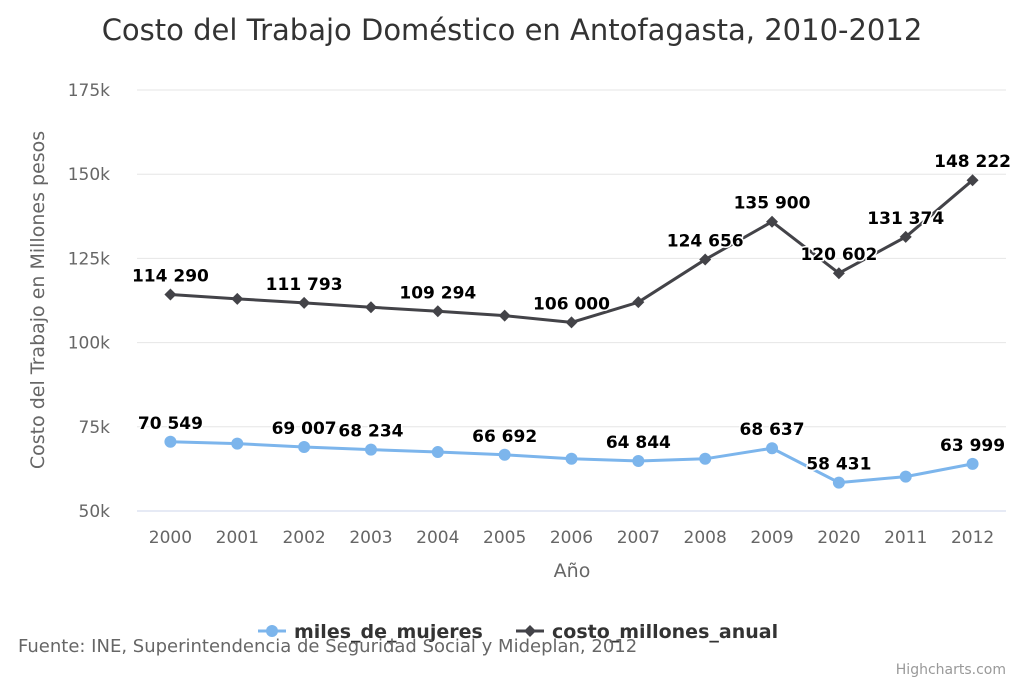  What do you see at coordinates (95, 512) in the screenshot?
I see `y-tick-label: 50k` at bounding box center [95, 512].